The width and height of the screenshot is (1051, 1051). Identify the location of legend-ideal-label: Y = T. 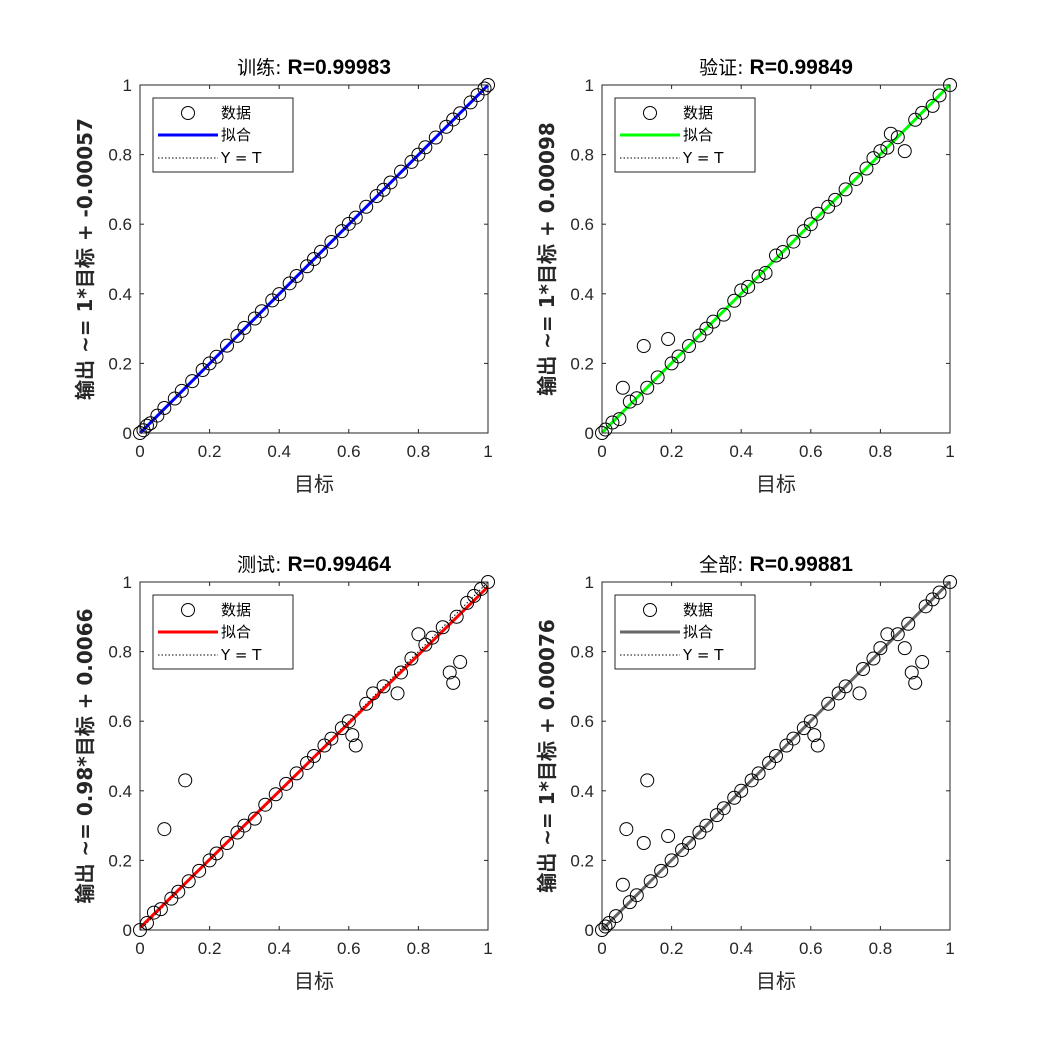
(703, 655).